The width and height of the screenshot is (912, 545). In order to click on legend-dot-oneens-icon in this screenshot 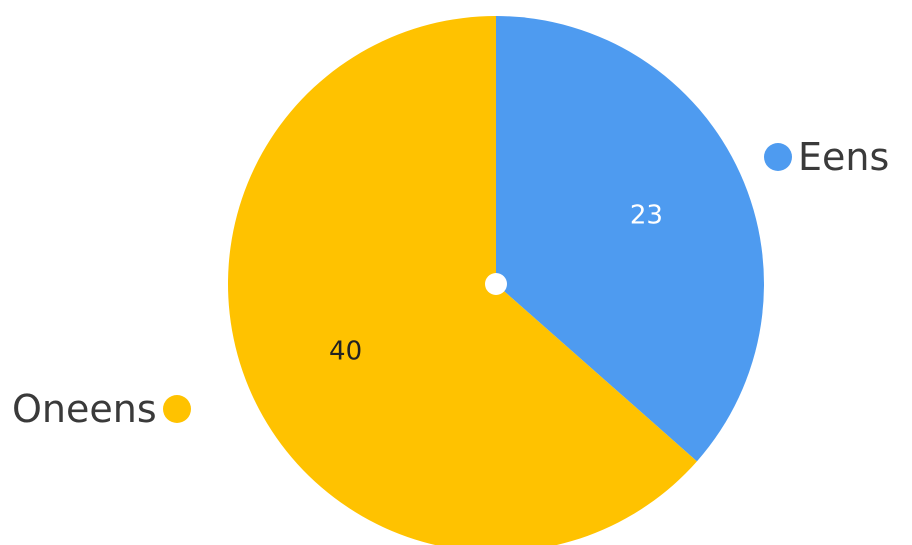, I will do `click(176, 409)`.